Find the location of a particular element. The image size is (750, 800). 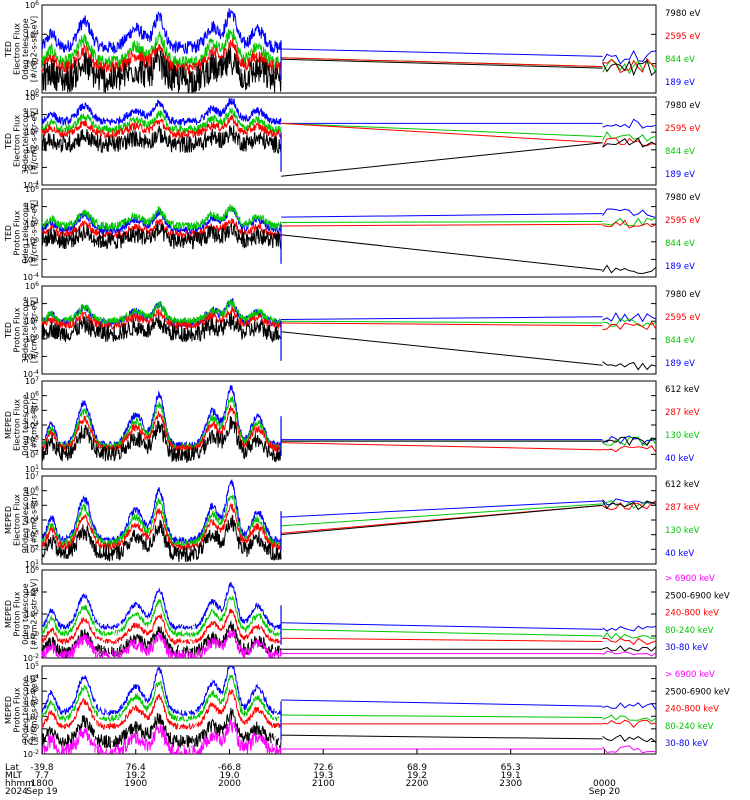

y-tick-label: 10⁵ is located at coordinates (32, 666).